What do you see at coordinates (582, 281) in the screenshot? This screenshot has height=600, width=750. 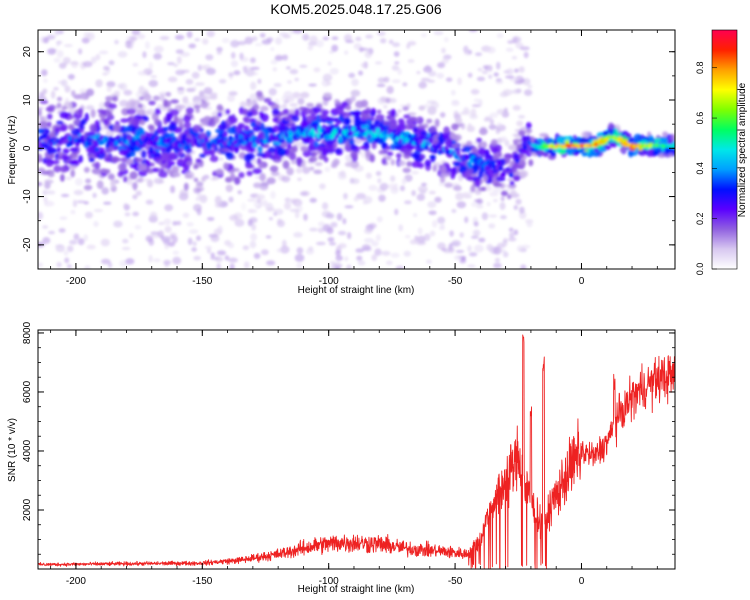 I see `x-tick-label: 0` at bounding box center [582, 281].